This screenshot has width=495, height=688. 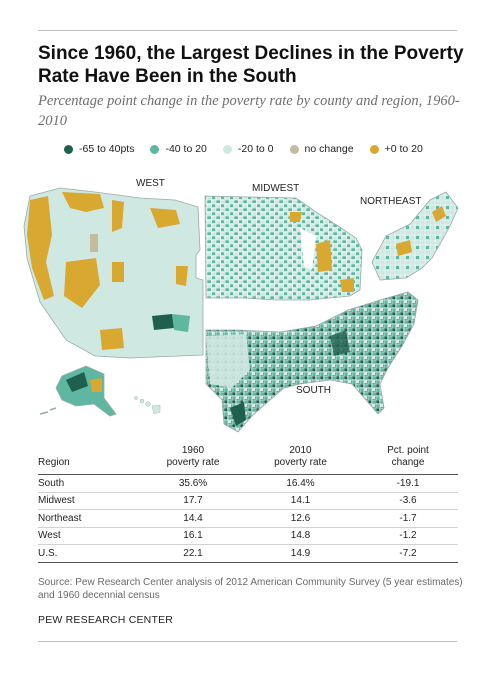 I want to click on west-tan-county, so click(x=94, y=243).